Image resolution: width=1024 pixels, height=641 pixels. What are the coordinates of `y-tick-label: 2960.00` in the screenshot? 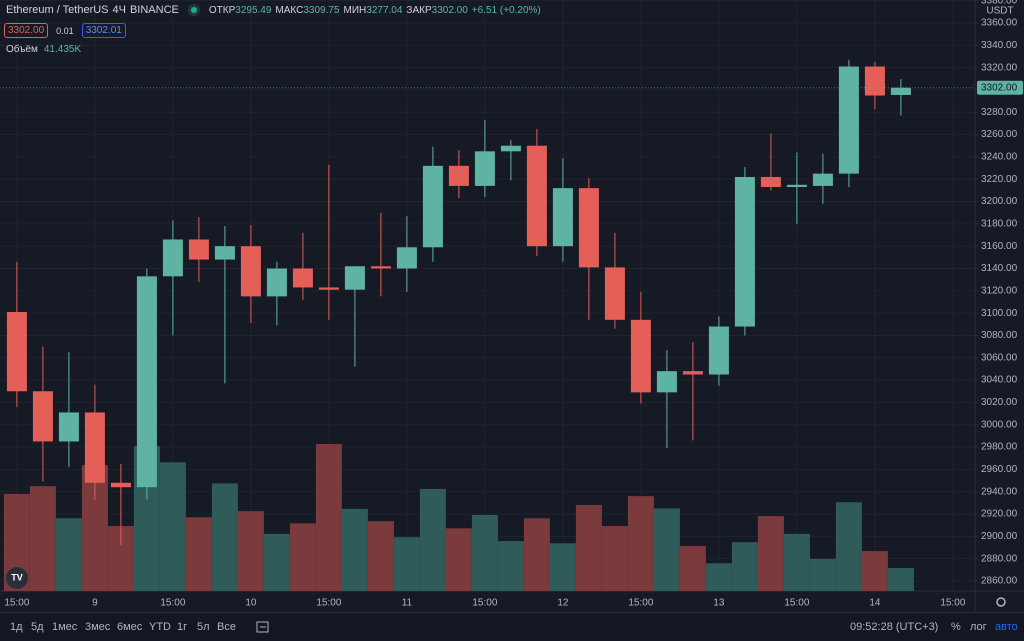 It's located at (999, 469).